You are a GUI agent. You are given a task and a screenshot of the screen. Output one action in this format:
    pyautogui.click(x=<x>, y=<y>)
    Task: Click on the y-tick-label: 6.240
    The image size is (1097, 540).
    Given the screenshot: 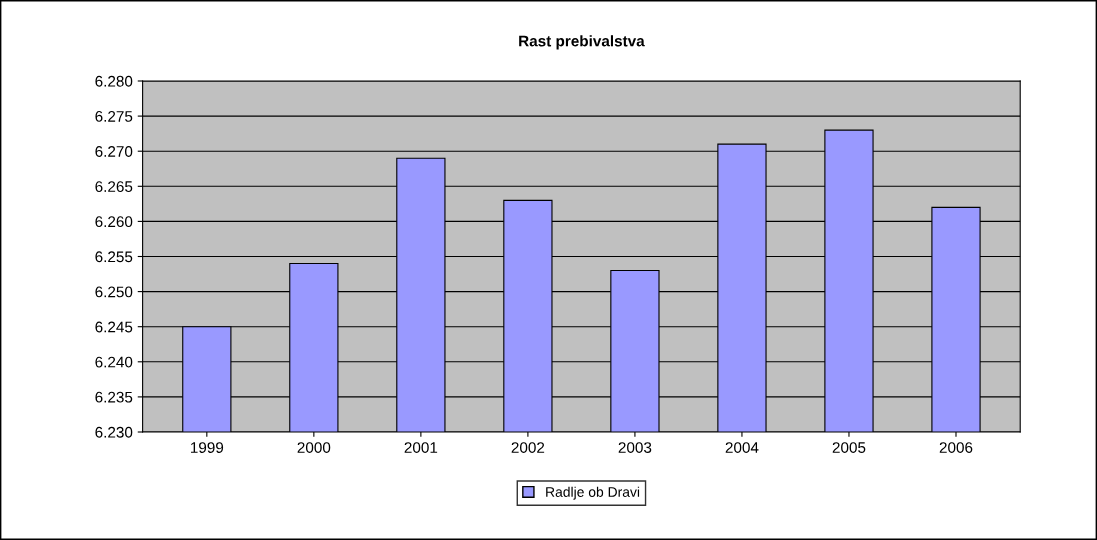 What is the action you would take?
    pyautogui.click(x=114, y=362)
    